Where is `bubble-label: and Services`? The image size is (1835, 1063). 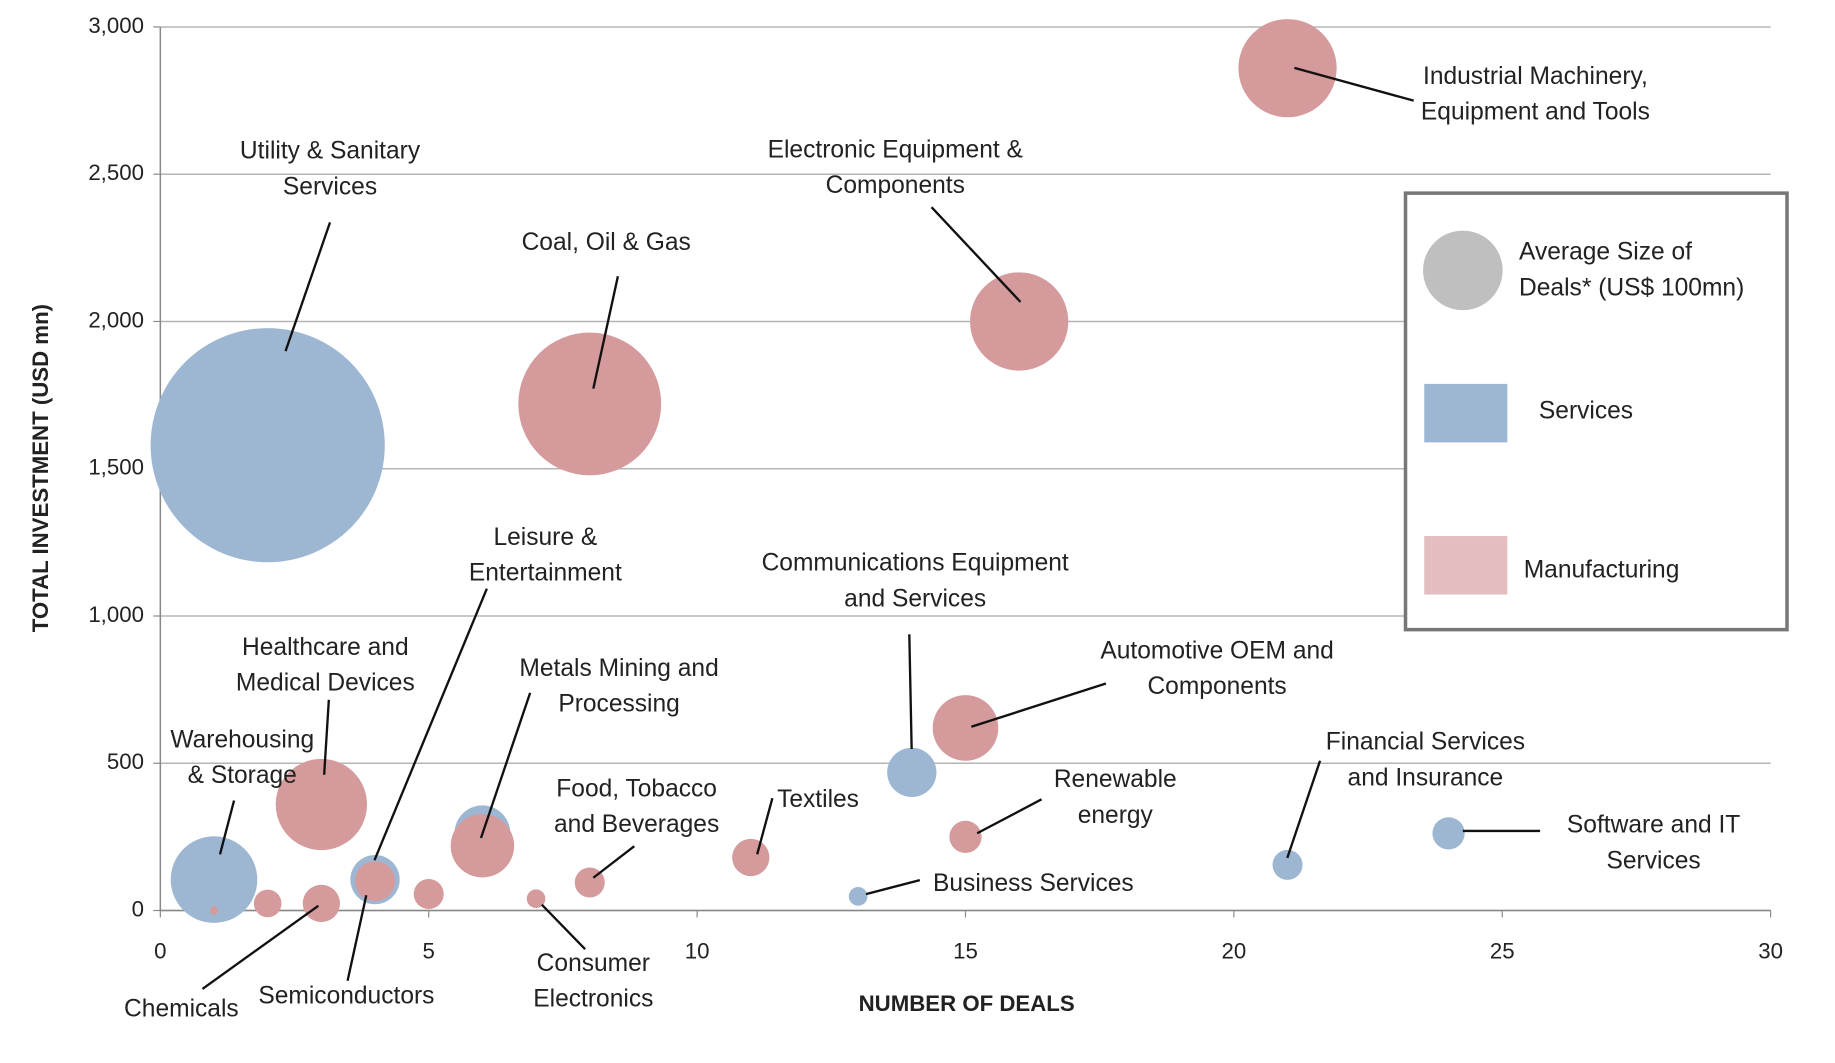
bubble-label: and Services is located at coordinates (915, 598).